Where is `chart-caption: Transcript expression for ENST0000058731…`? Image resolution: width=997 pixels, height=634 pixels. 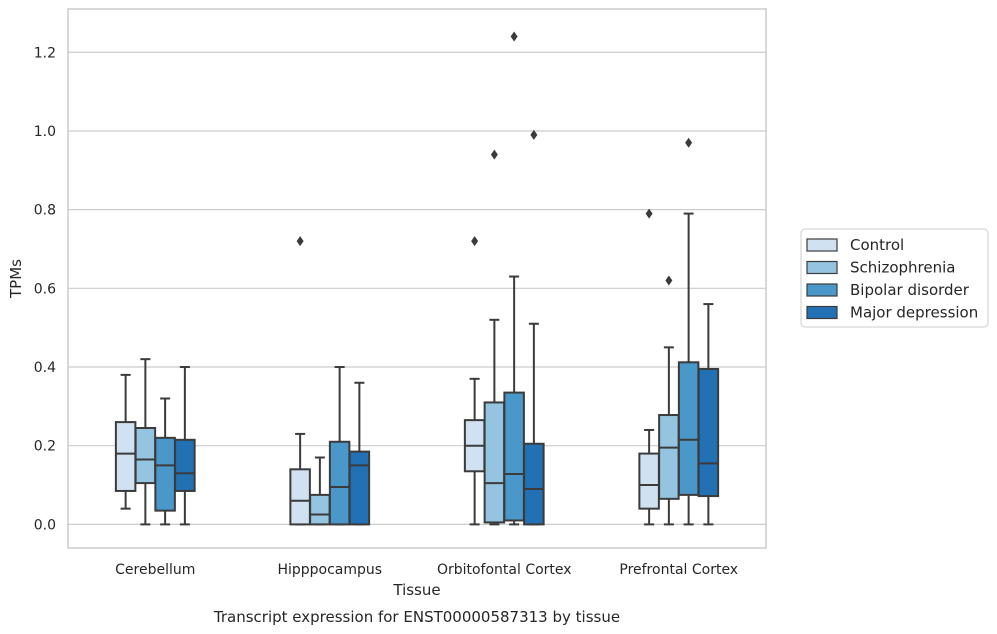
chart-caption: Transcript expression for ENST0000058731… is located at coordinates (416, 617).